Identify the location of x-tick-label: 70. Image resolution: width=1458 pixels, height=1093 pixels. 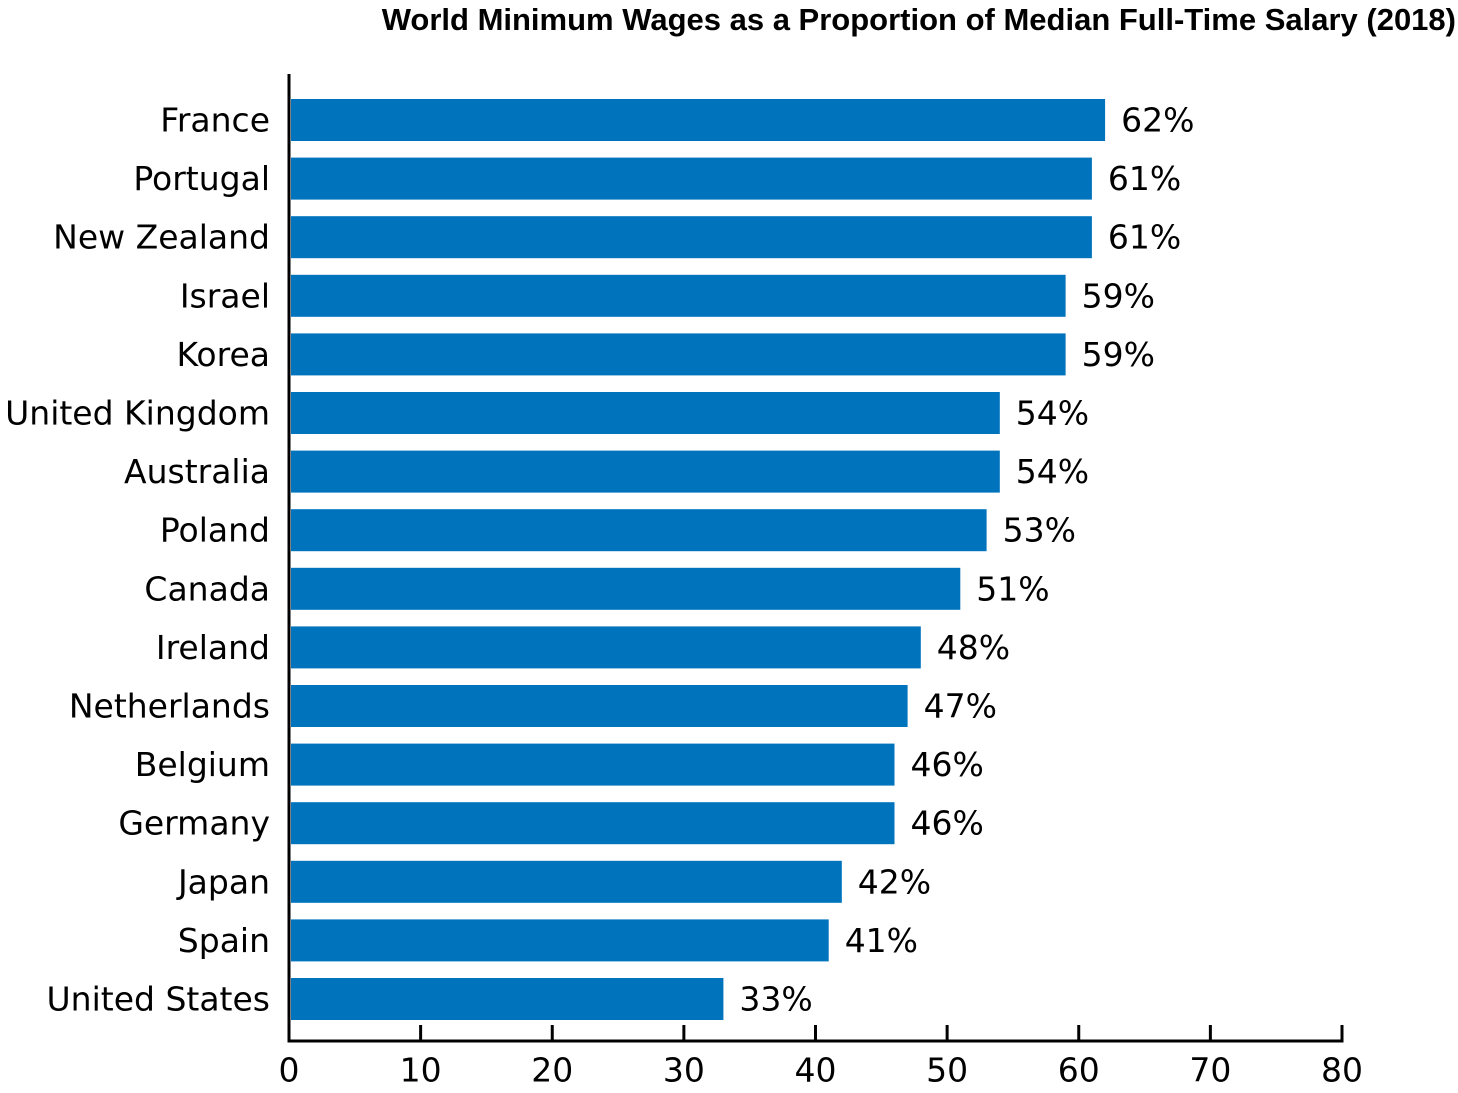
(1210, 1070).